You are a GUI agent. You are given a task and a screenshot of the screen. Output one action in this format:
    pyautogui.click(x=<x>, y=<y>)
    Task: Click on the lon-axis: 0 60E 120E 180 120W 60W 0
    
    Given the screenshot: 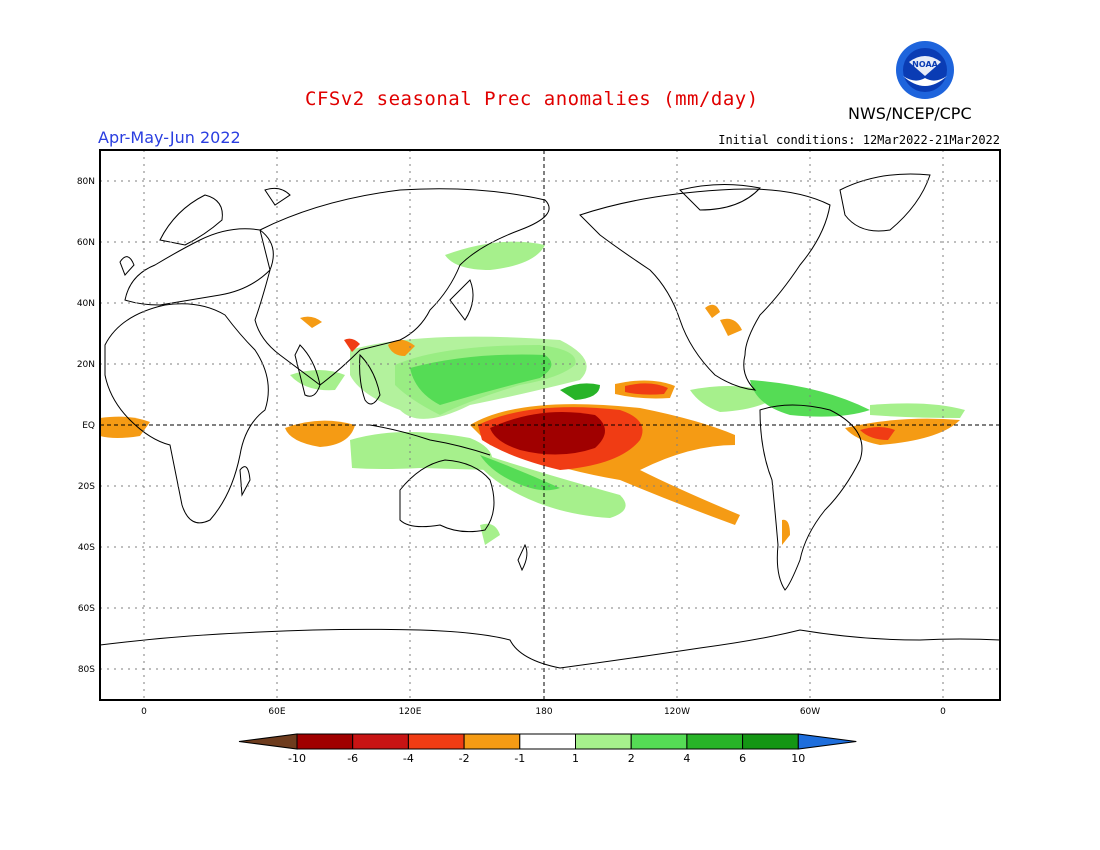 What is the action you would take?
    pyautogui.click(x=543, y=712)
    